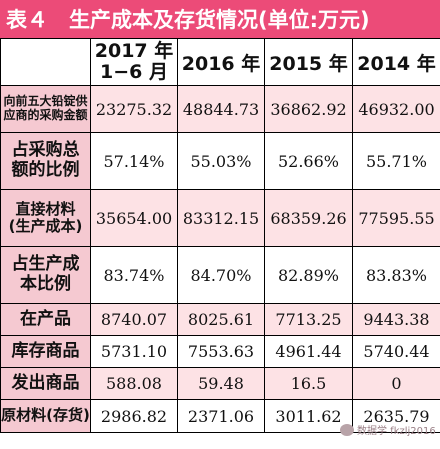 Image resolution: width=440 pixels, height=449 pixels. Describe the element at coordinates (45, 383) in the screenshot. I see `row-label: 发出商品` at that location.